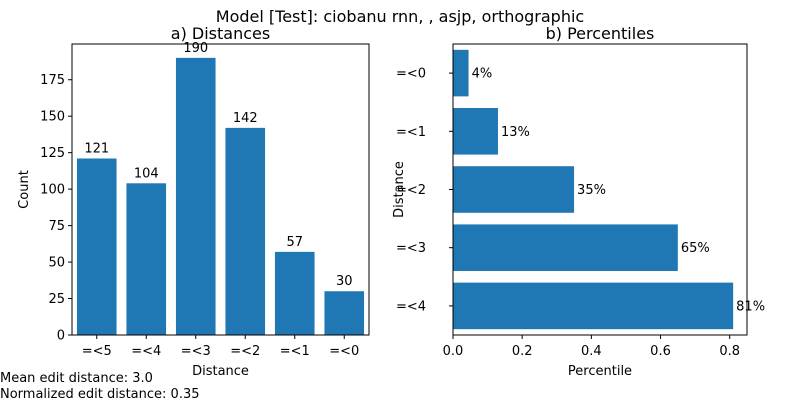 Image resolution: width=800 pixels, height=403 pixels. What do you see at coordinates (96, 246) in the screenshot?
I see `bar-=<5` at bounding box center [96, 246].